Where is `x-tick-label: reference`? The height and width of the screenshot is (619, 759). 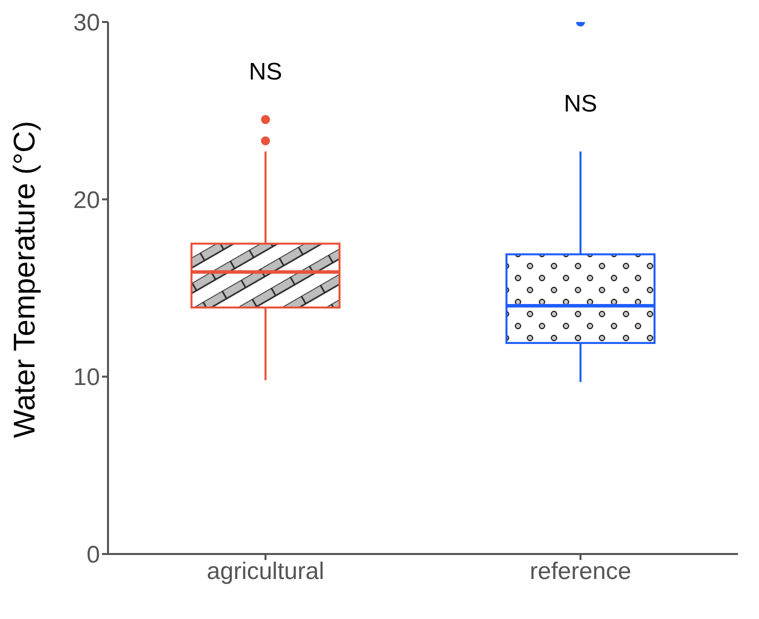
x-tick-label: reference is located at coordinates (581, 572).